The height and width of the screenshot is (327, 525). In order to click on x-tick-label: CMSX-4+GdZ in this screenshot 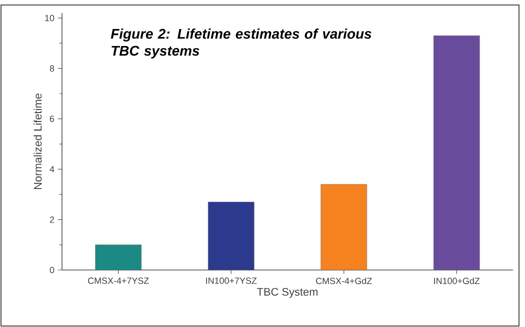, I will do `click(344, 281)`.